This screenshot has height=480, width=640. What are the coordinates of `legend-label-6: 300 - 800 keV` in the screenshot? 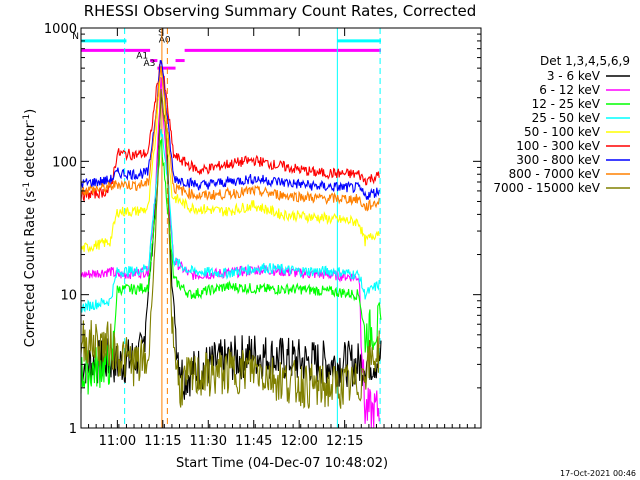 It's located at (558, 160).